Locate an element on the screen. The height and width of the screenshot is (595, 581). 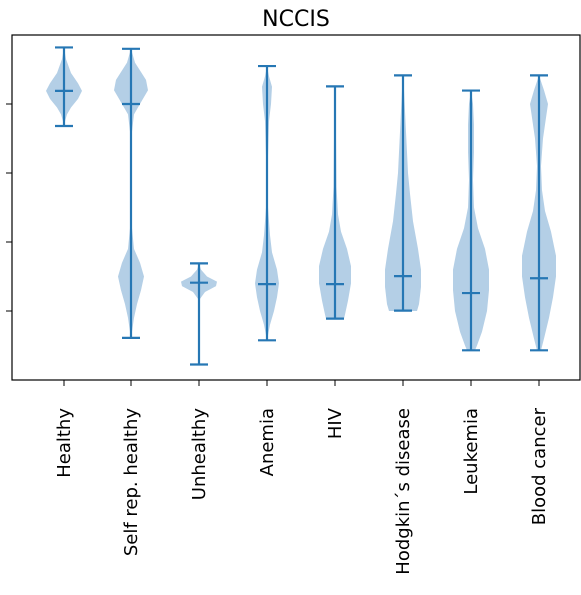
x-tick-label: Leukemia is located at coordinates (471, 451).